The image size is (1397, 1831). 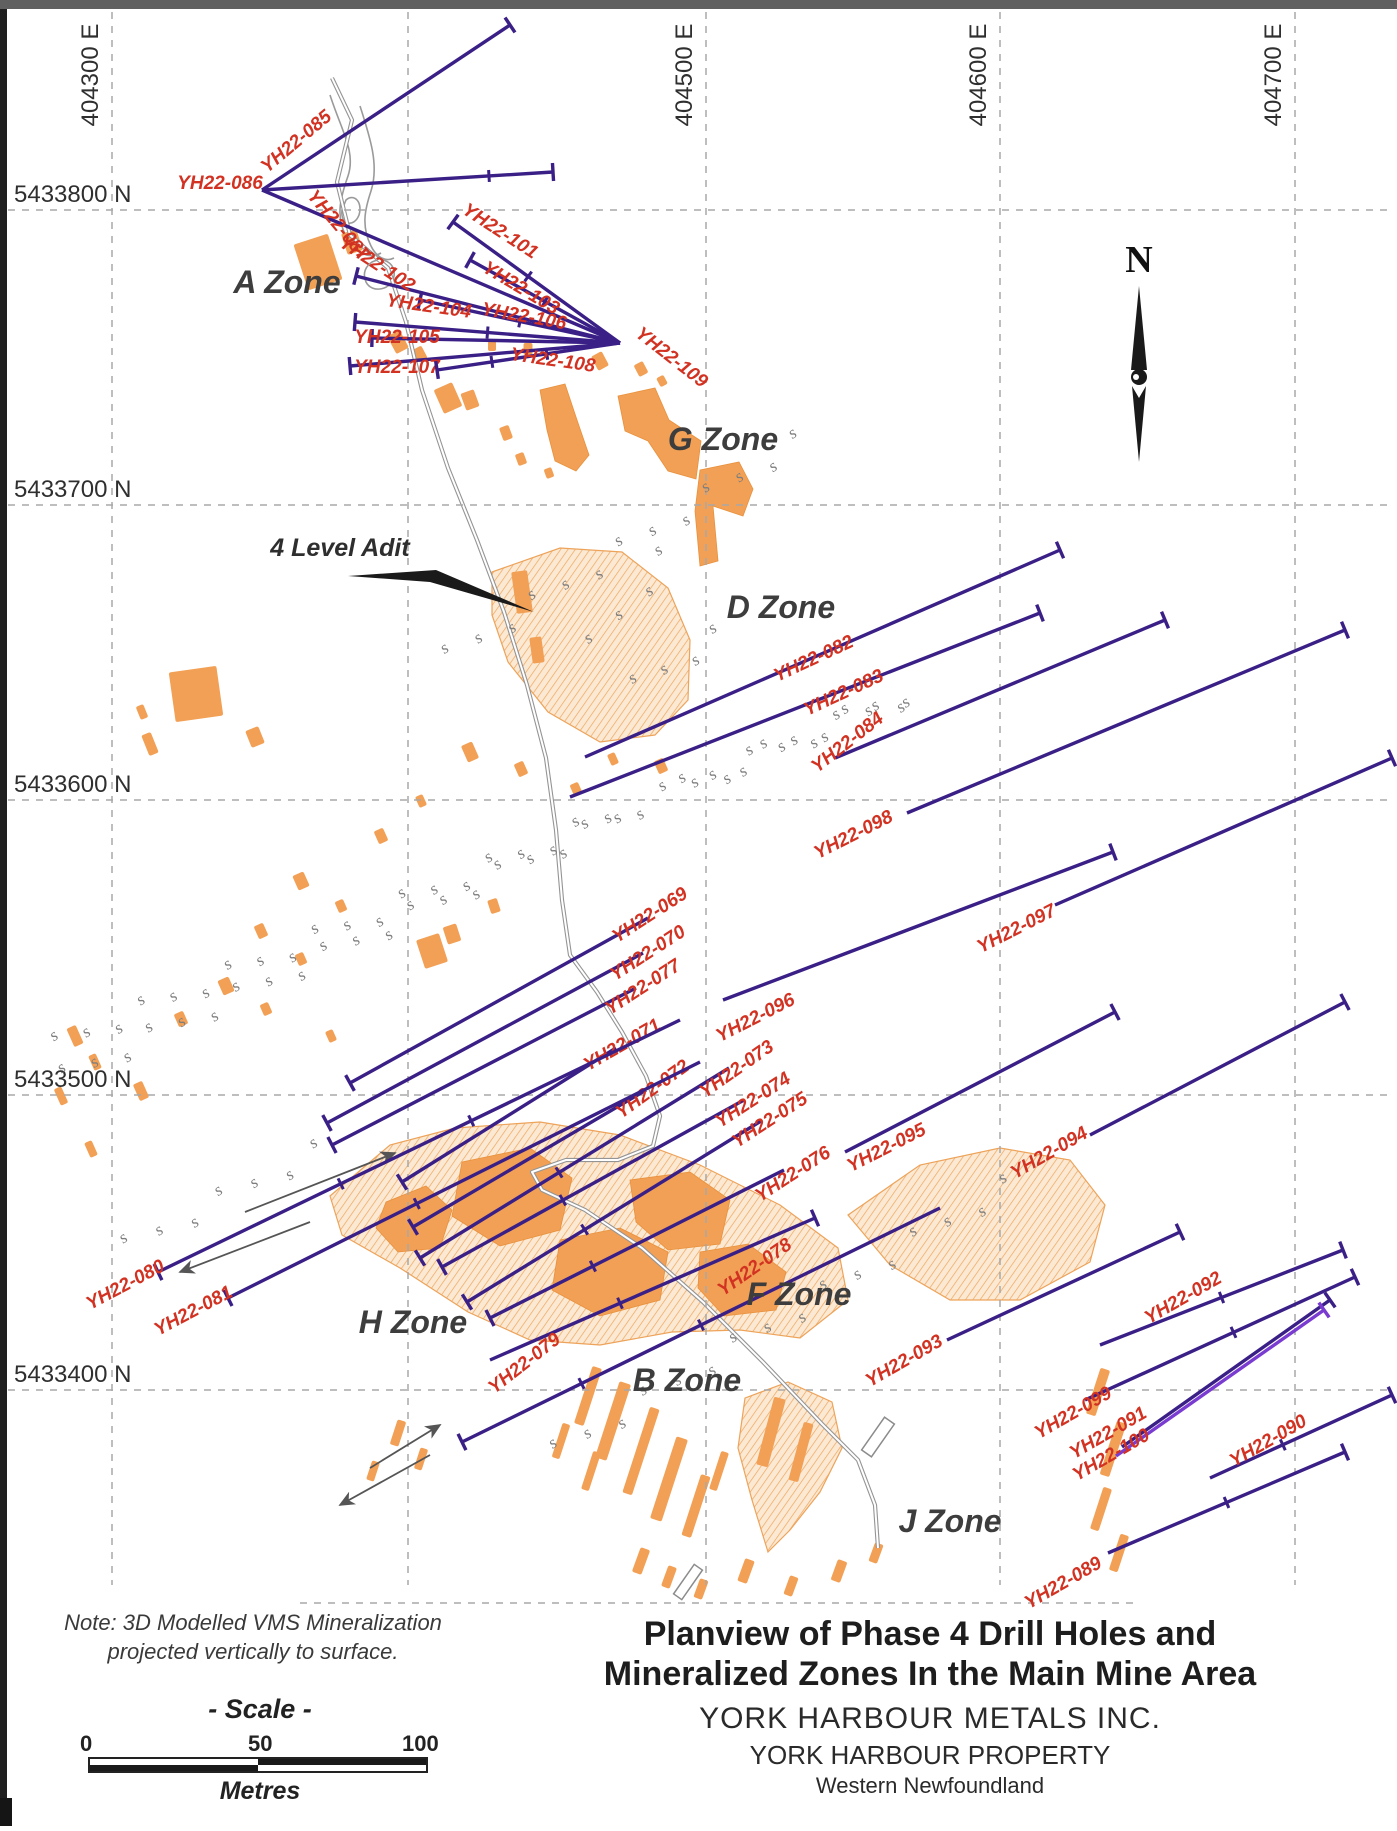 What do you see at coordinates (420, 1744) in the screenshot?
I see `scale-tick-100: 100` at bounding box center [420, 1744].